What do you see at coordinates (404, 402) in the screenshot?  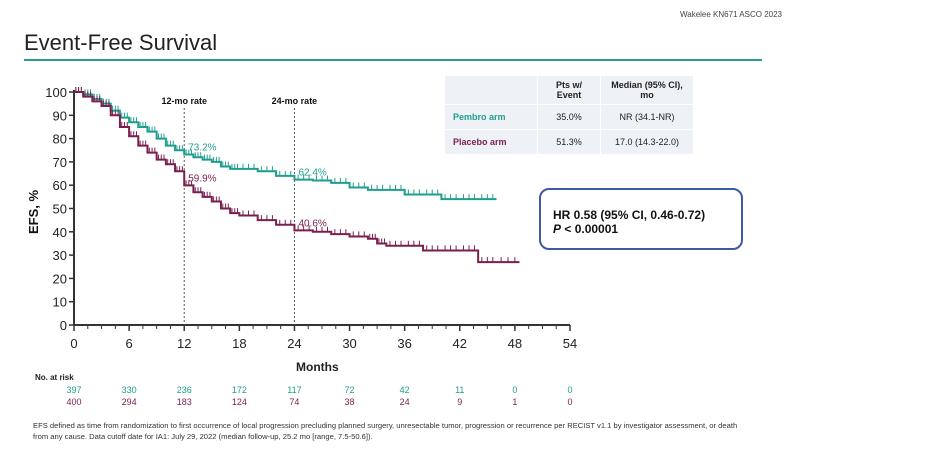 I see `at-risk-placebo-36: 24` at bounding box center [404, 402].